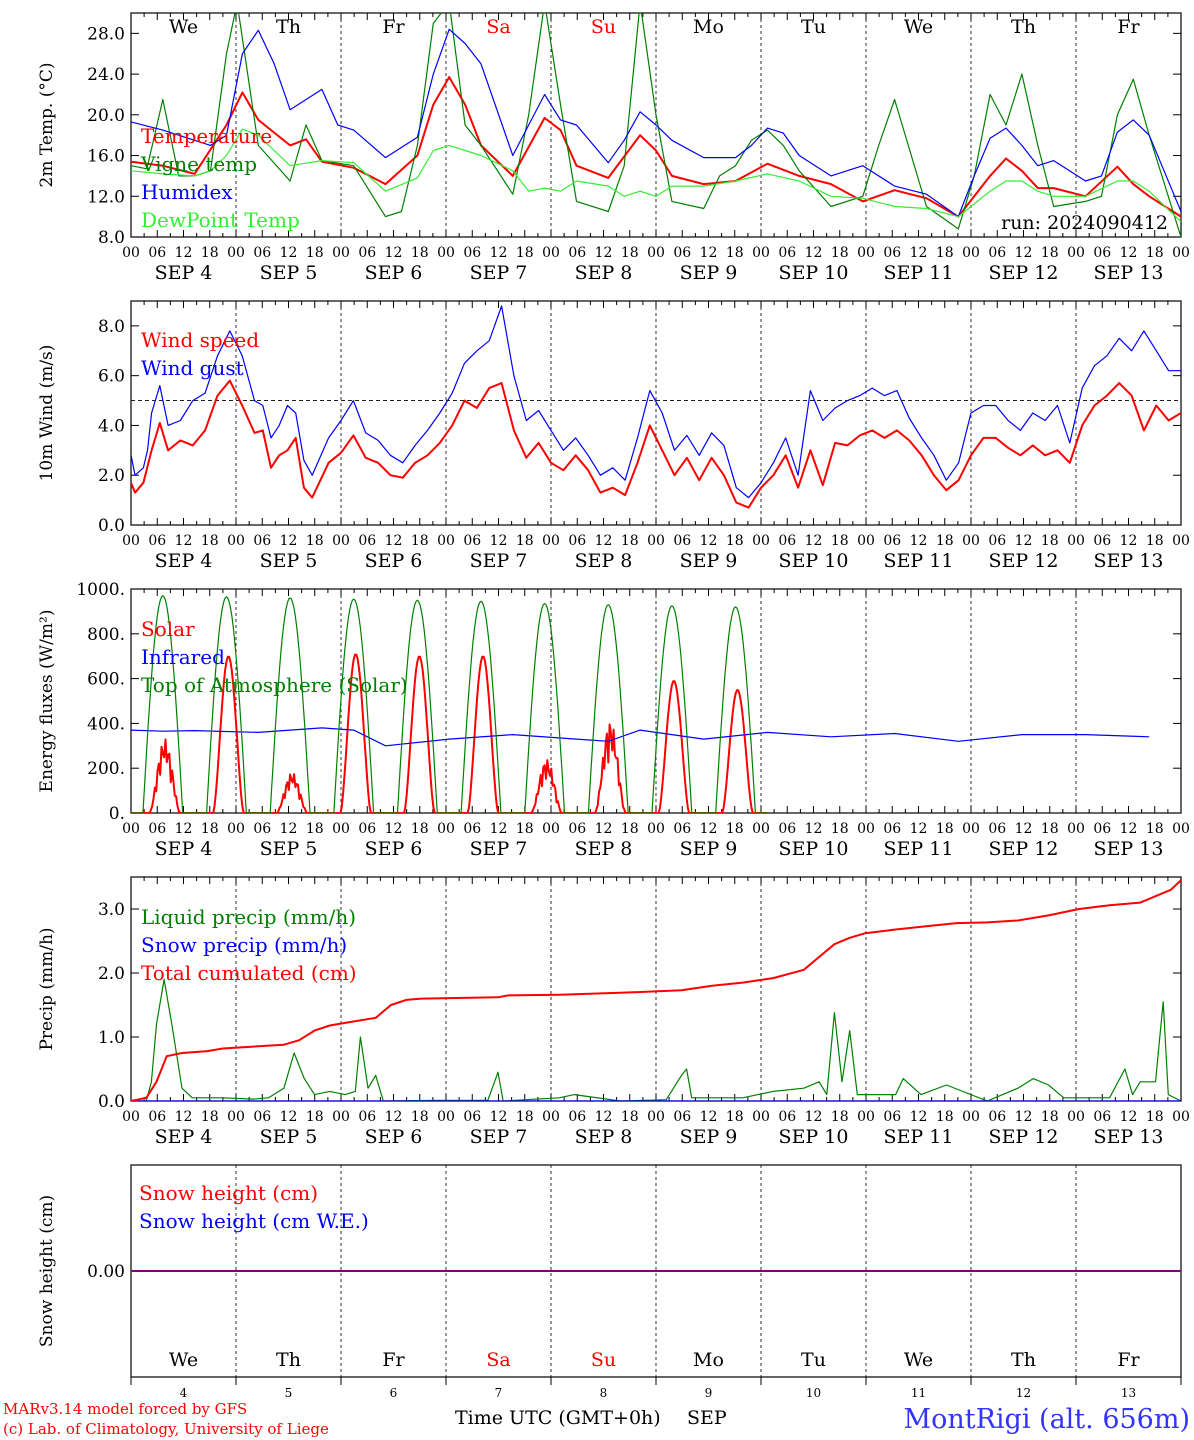  I want to click on y-axis-label: Snow height (cm), so click(47, 1271).